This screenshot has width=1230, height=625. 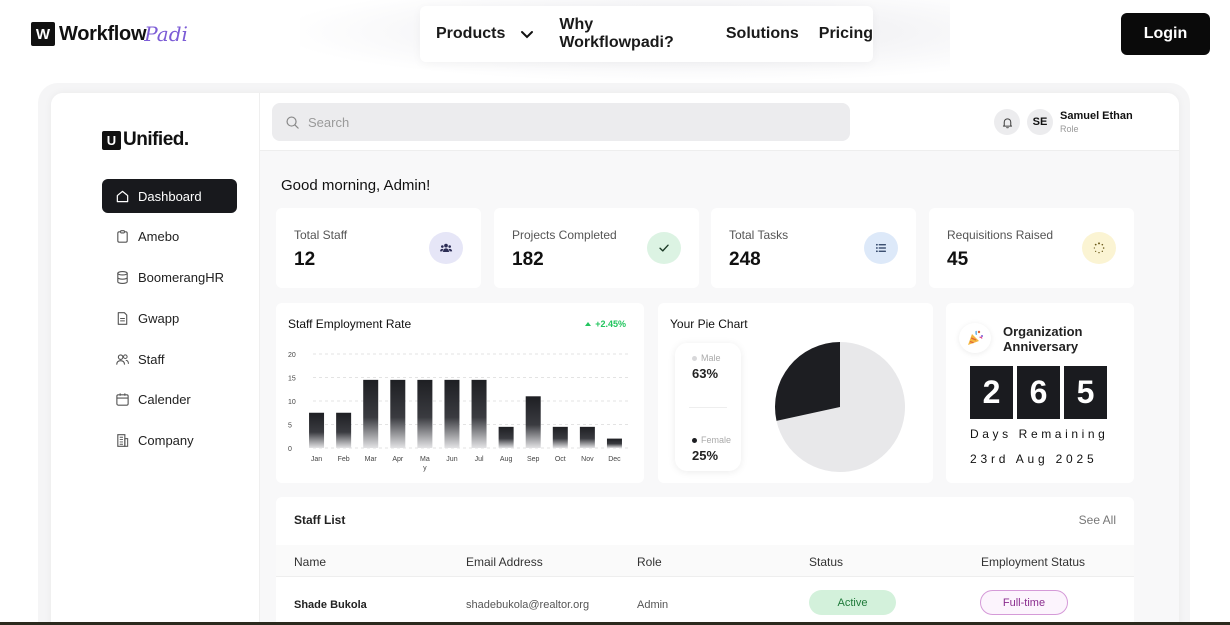 I want to click on nav-products: Products, so click(x=485, y=34).